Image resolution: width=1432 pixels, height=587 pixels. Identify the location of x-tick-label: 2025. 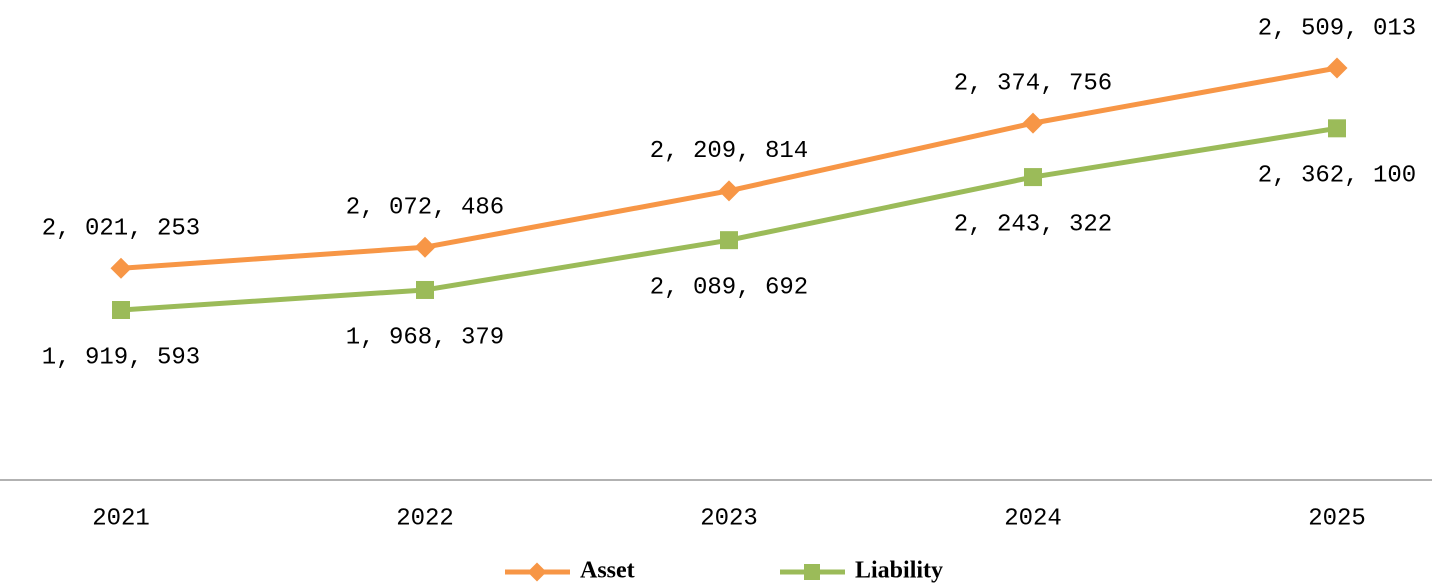
(1337, 518).